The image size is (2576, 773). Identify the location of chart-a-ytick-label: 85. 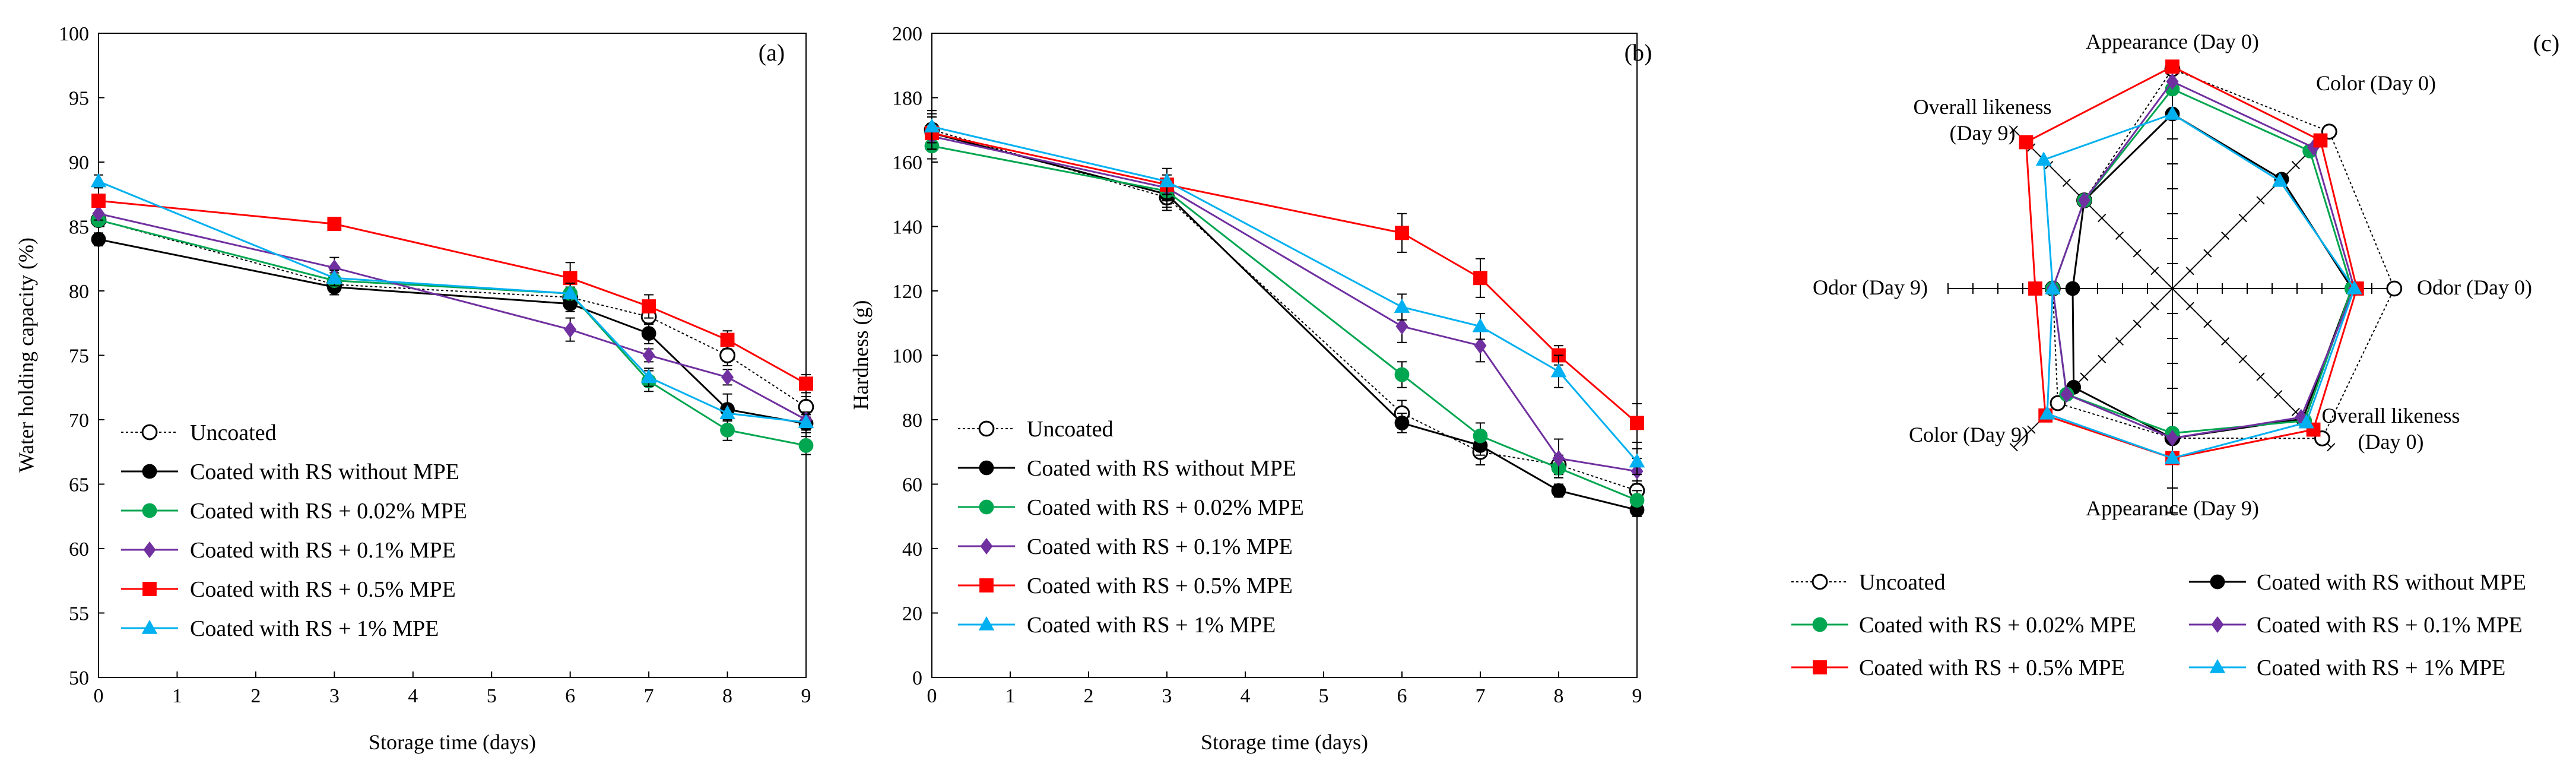
(79, 228).